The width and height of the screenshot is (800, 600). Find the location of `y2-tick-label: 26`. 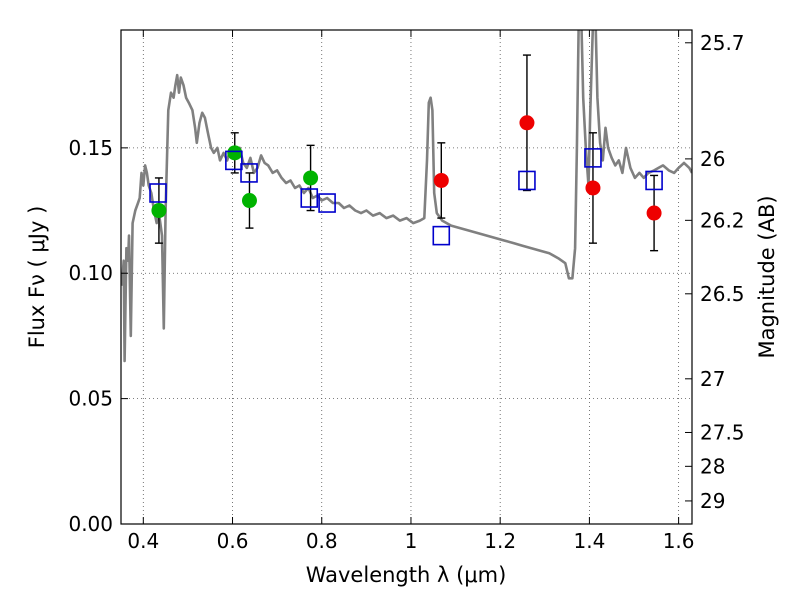

y2-tick-label: 26 is located at coordinates (712, 159).